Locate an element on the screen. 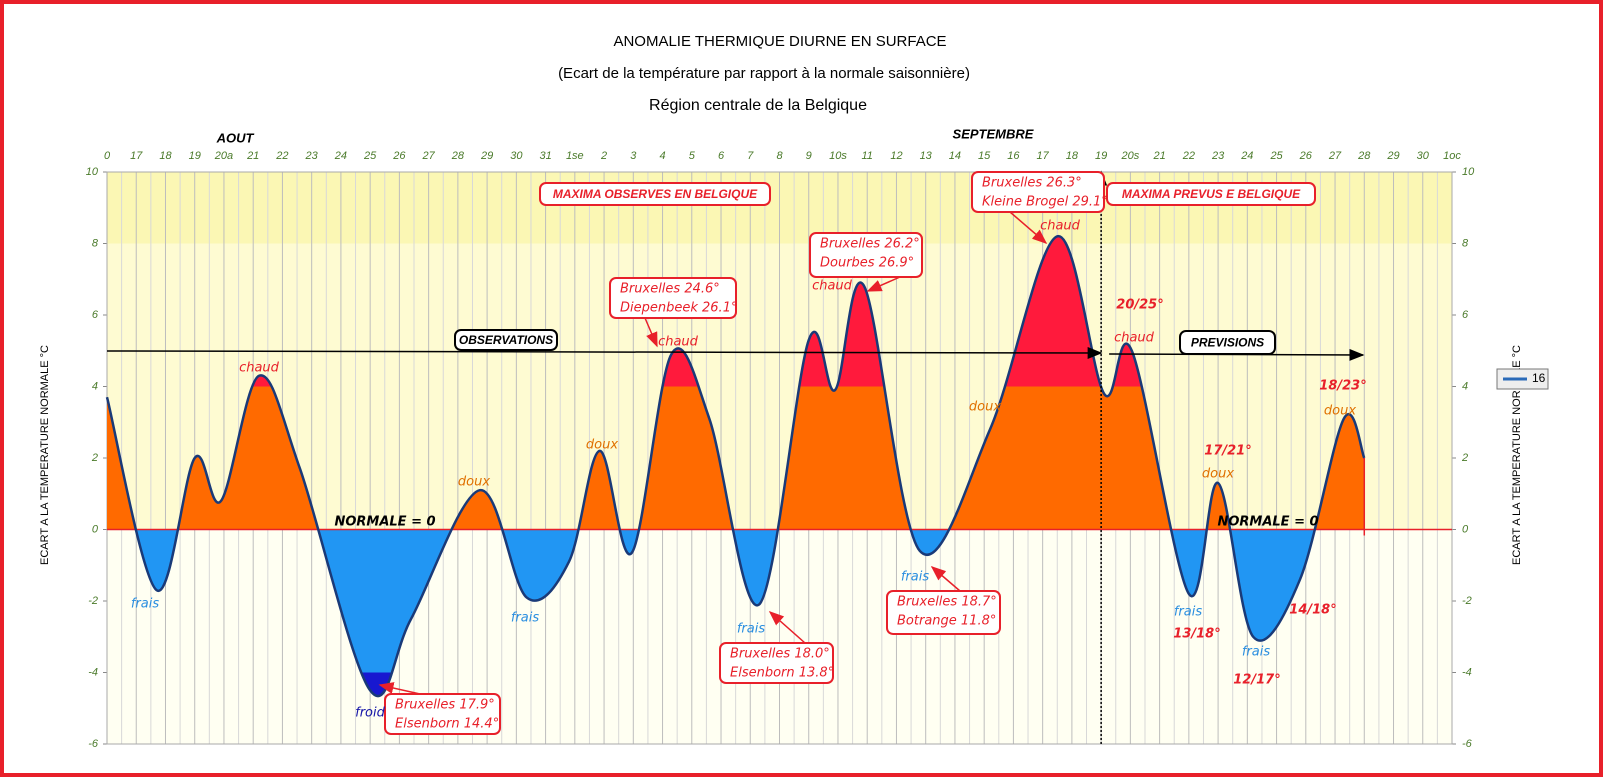 This screenshot has height=777, width=1603. x-tick-label: 29 is located at coordinates (1392, 156).